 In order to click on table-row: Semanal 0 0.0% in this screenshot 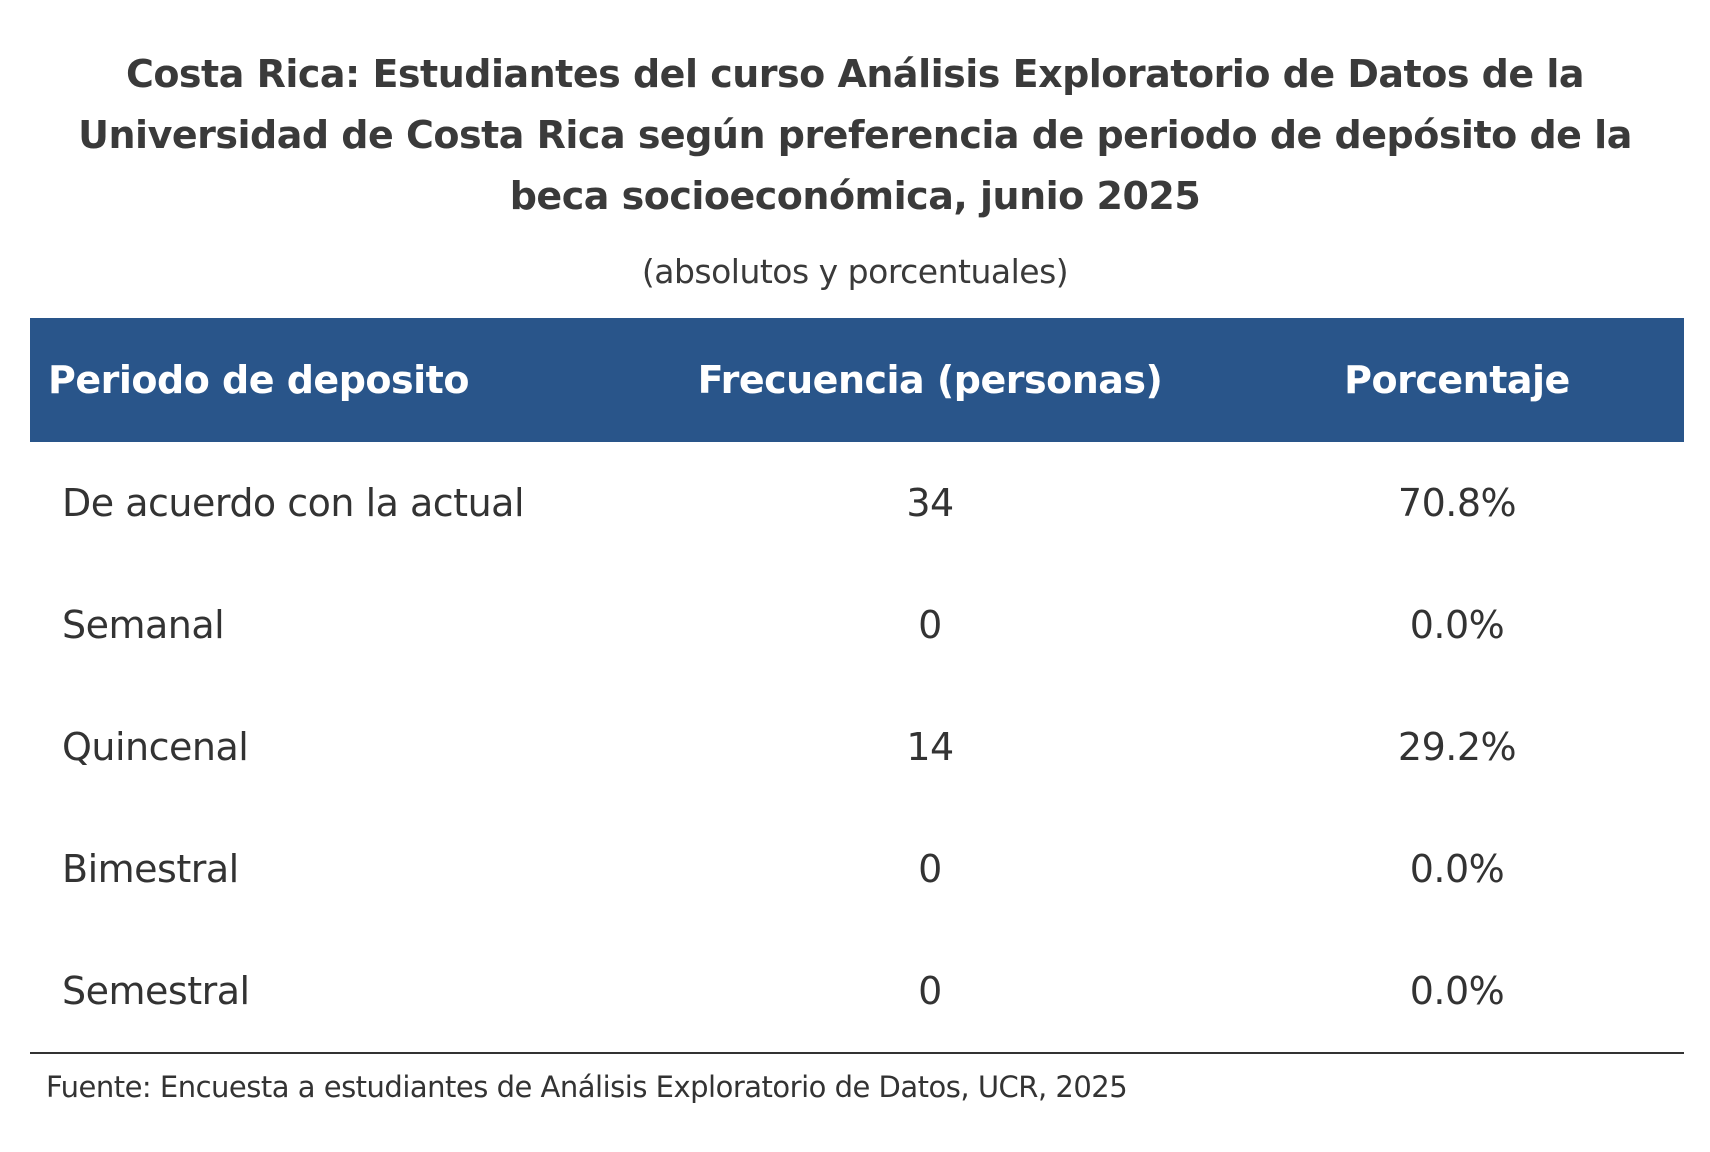, I will do `click(857, 625)`.